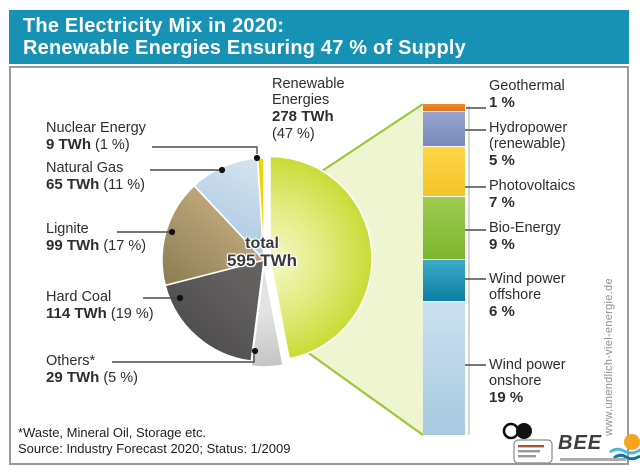 This screenshot has height=475, width=640. Describe the element at coordinates (79, 297) in the screenshot. I see `label-coal-name: Hard Coal` at that location.